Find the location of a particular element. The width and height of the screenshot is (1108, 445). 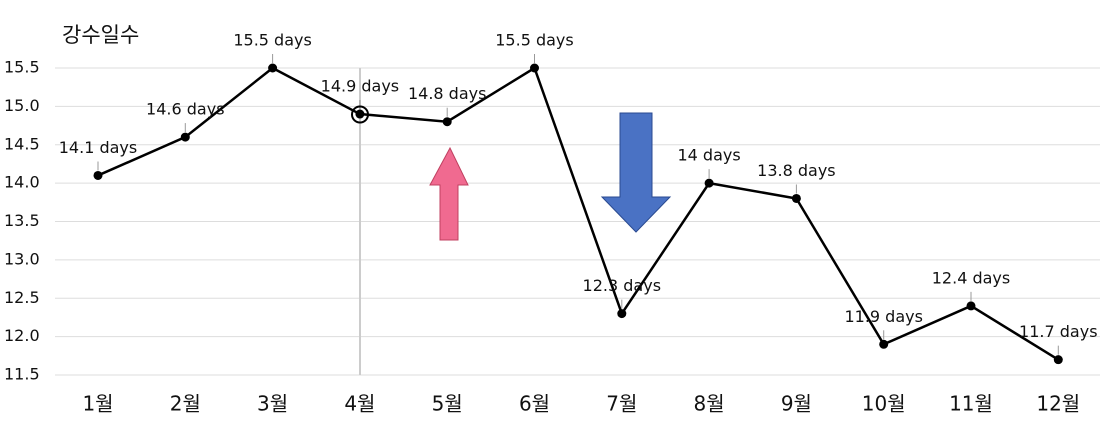

data-label: 13.8 days is located at coordinates (796, 170).